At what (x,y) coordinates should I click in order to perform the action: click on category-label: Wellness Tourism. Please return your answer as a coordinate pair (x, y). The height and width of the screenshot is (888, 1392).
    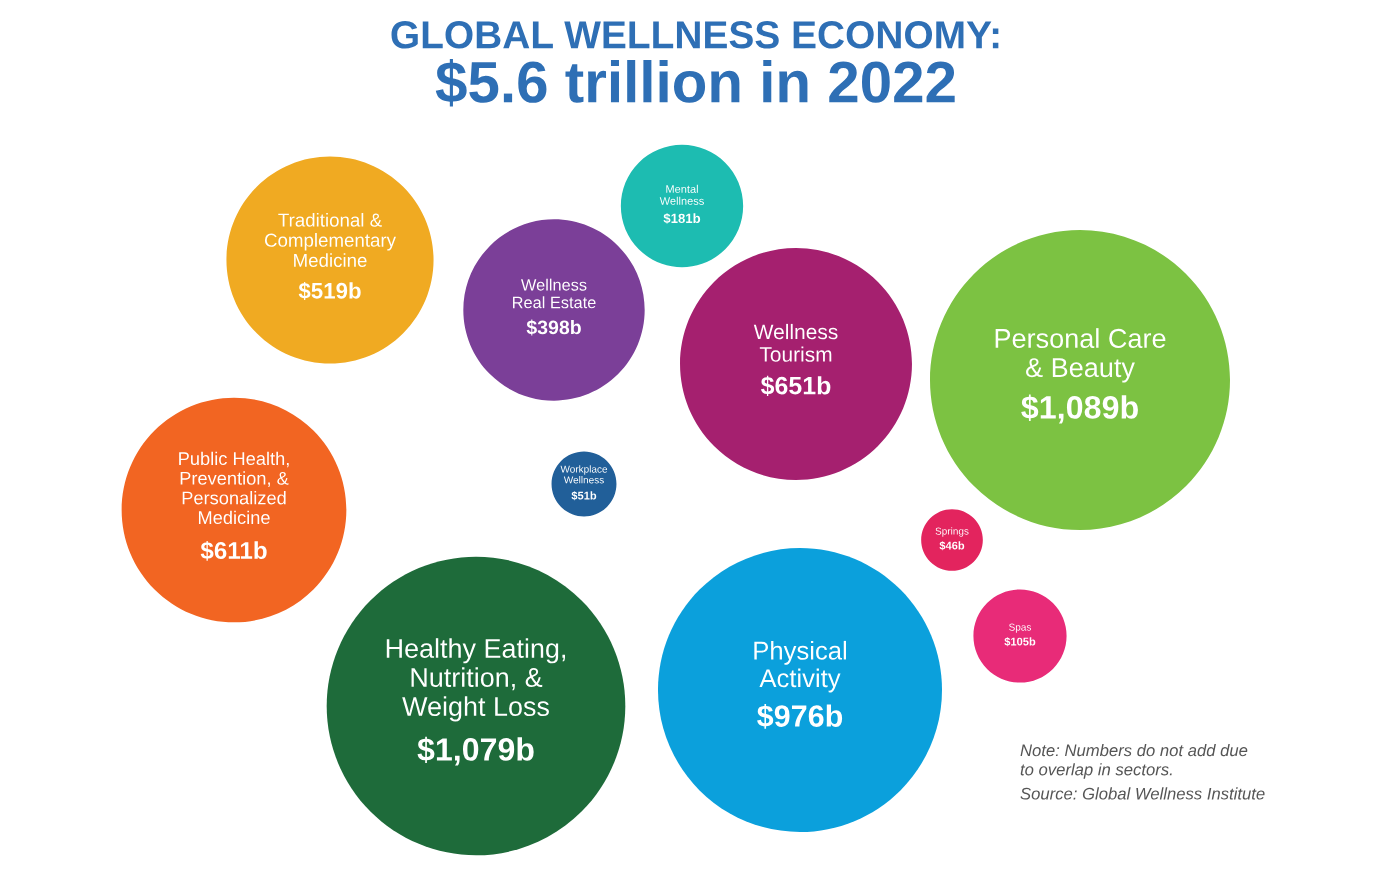
    Looking at the image, I should click on (795, 342).